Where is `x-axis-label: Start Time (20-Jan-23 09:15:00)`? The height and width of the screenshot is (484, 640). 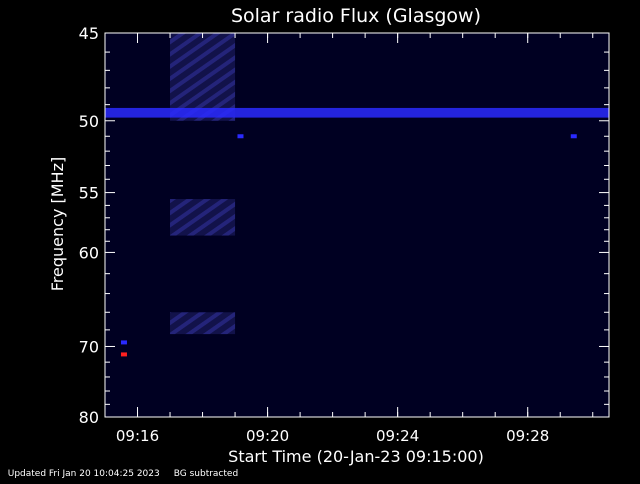 x-axis-label: Start Time (20-Jan-23 09:15:00) is located at coordinates (356, 456).